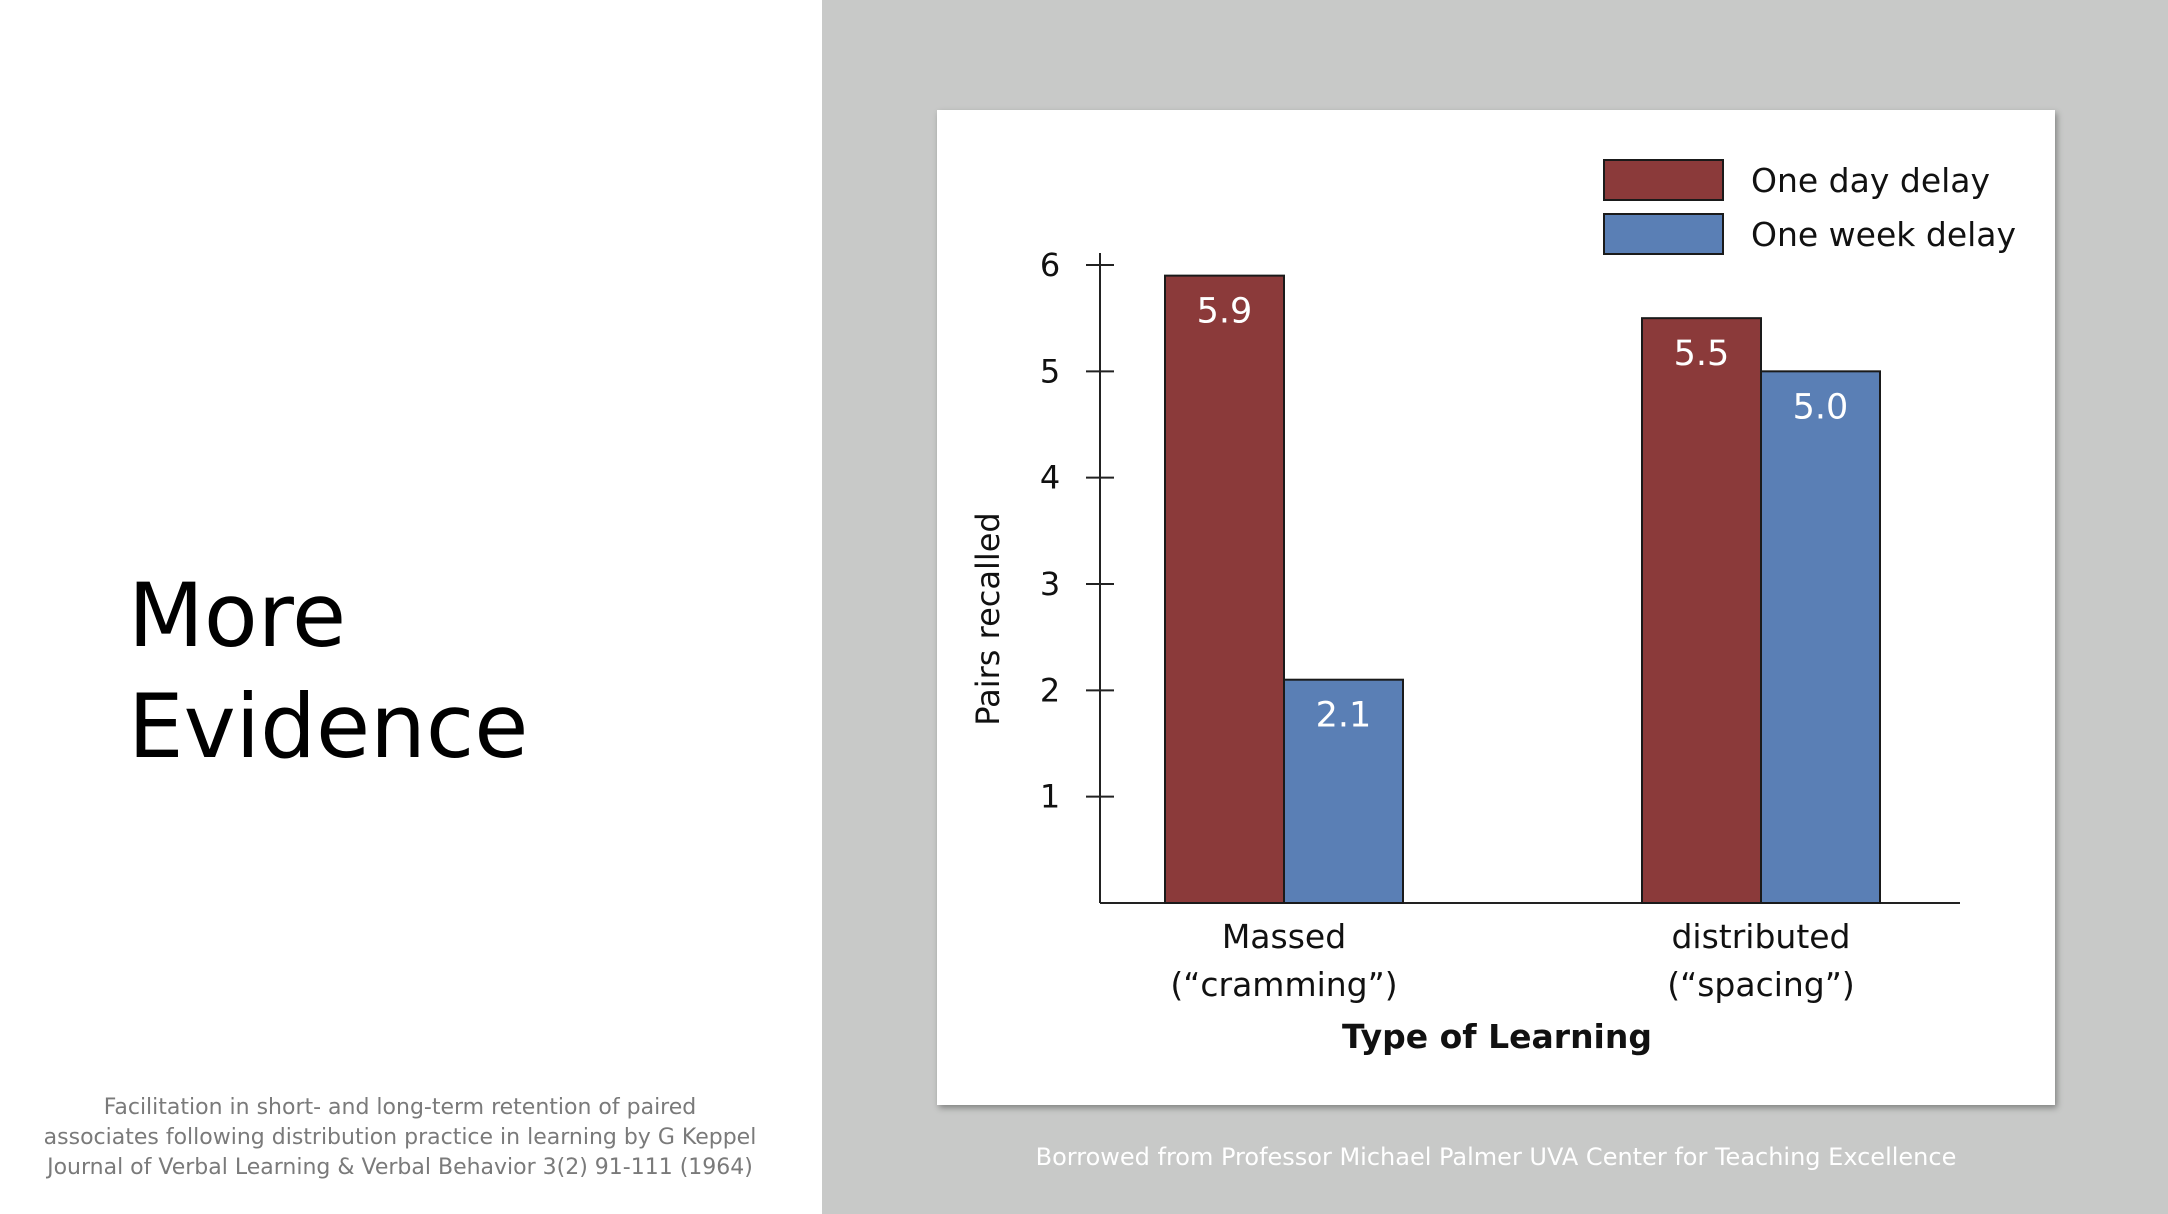 The height and width of the screenshot is (1214, 2168). Describe the element at coordinates (1821, 407) in the screenshot. I see `data-label: 5.0` at that location.